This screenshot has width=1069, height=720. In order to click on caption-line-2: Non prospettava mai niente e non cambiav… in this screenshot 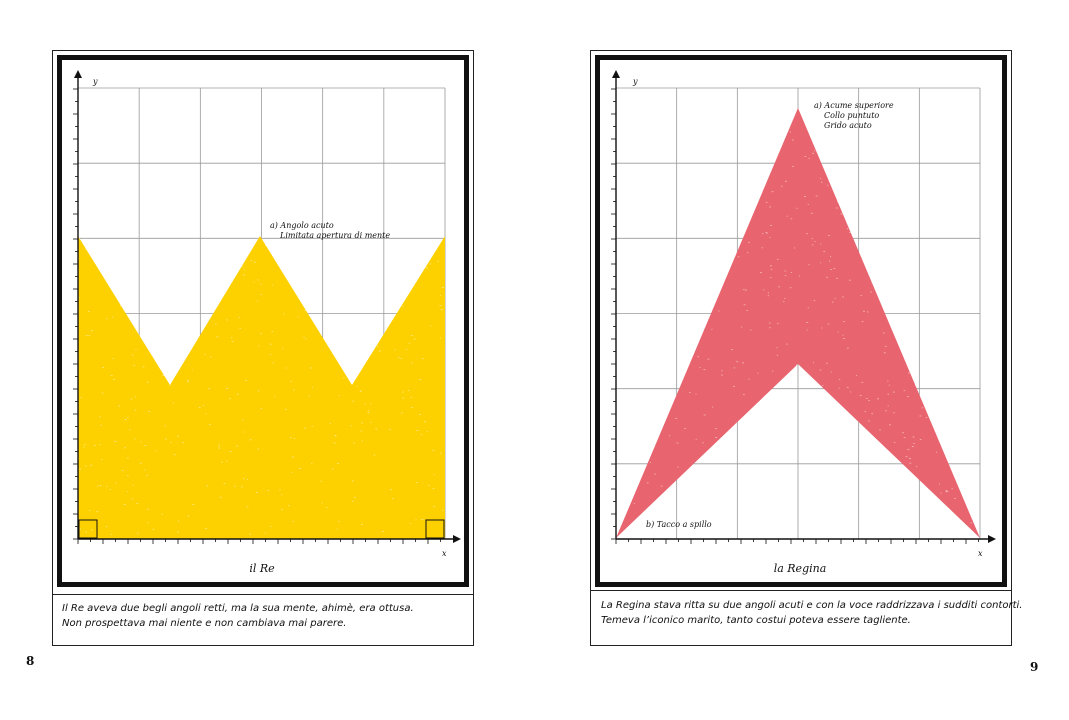, I will do `click(204, 623)`.